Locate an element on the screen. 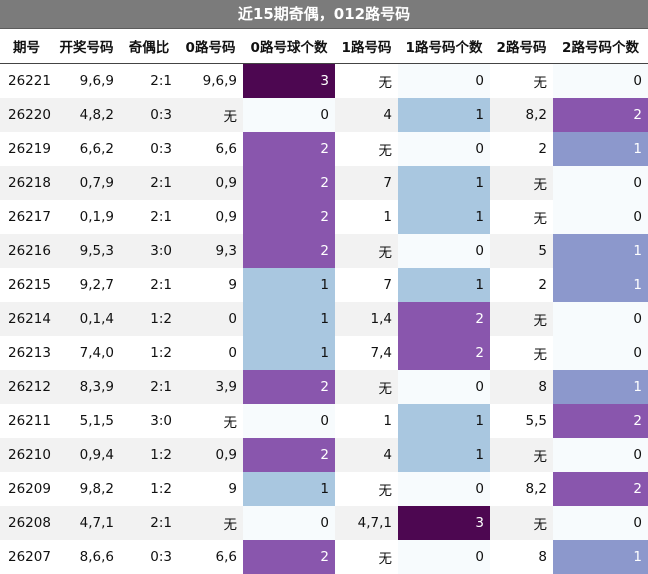  route2-count-cell: 2 is located at coordinates (600, 489).